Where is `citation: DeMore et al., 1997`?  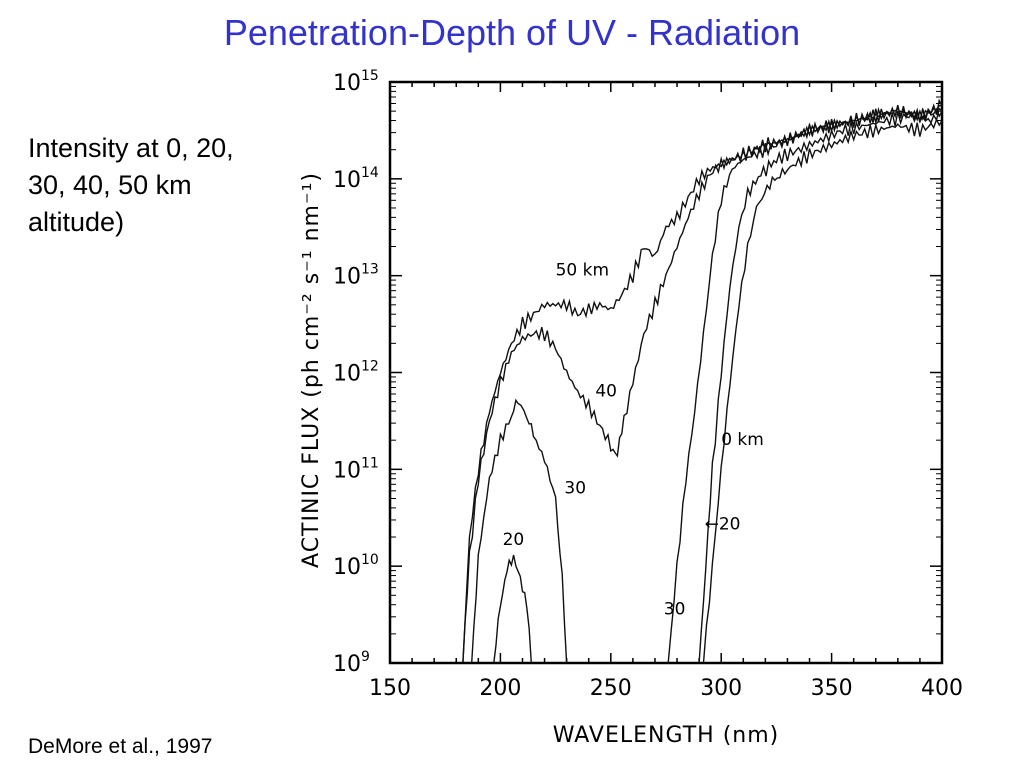 citation: DeMore et al., 1997 is located at coordinates (120, 746).